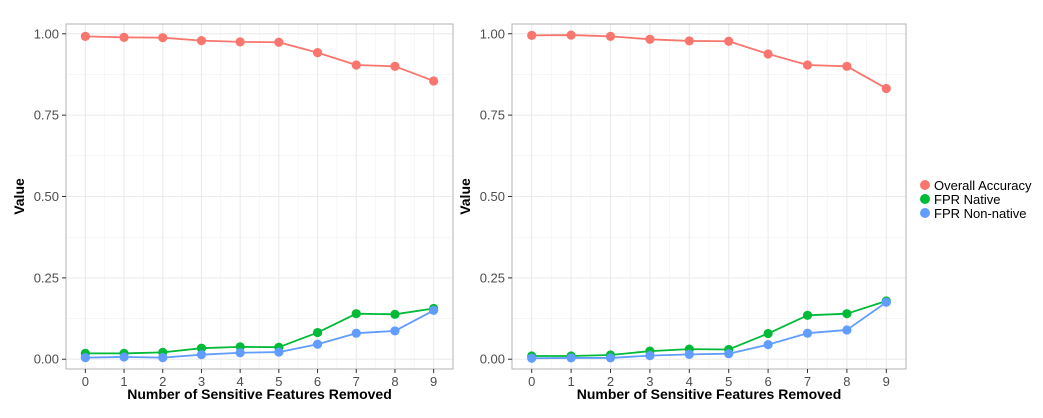 This screenshot has width=1043, height=418. I want to click on legend-key-fpr-non-native, so click(925, 213).